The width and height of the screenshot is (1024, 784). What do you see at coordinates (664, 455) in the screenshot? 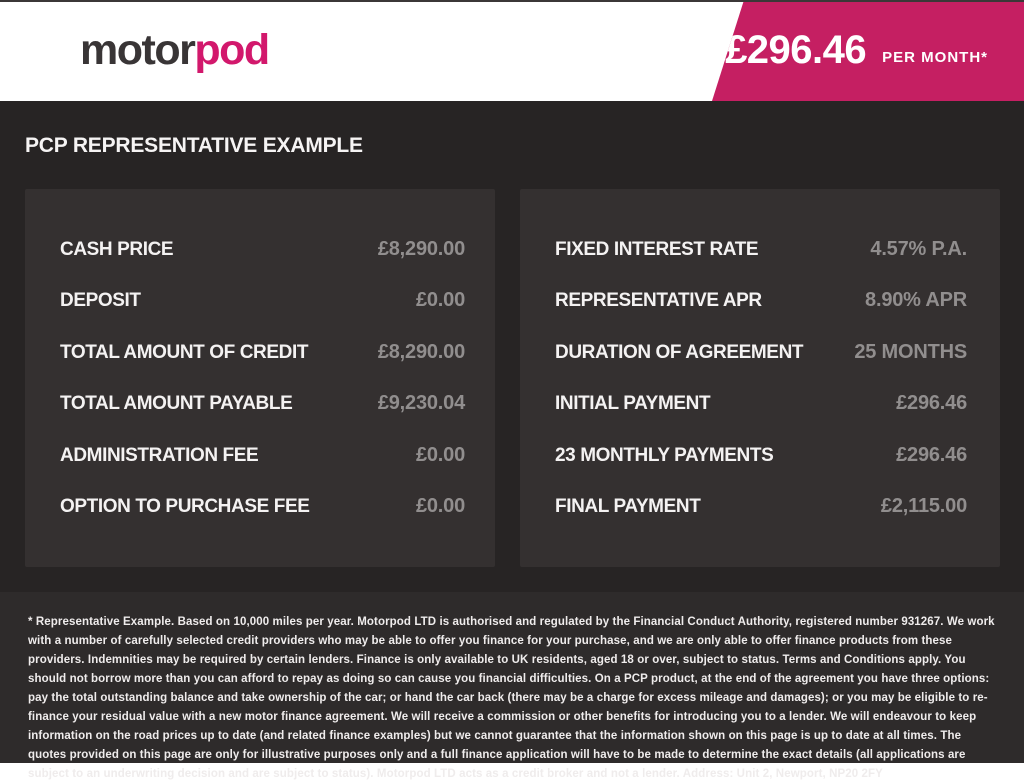
I see `finance-label: 23 MONTHLY PAYMENTS` at bounding box center [664, 455].